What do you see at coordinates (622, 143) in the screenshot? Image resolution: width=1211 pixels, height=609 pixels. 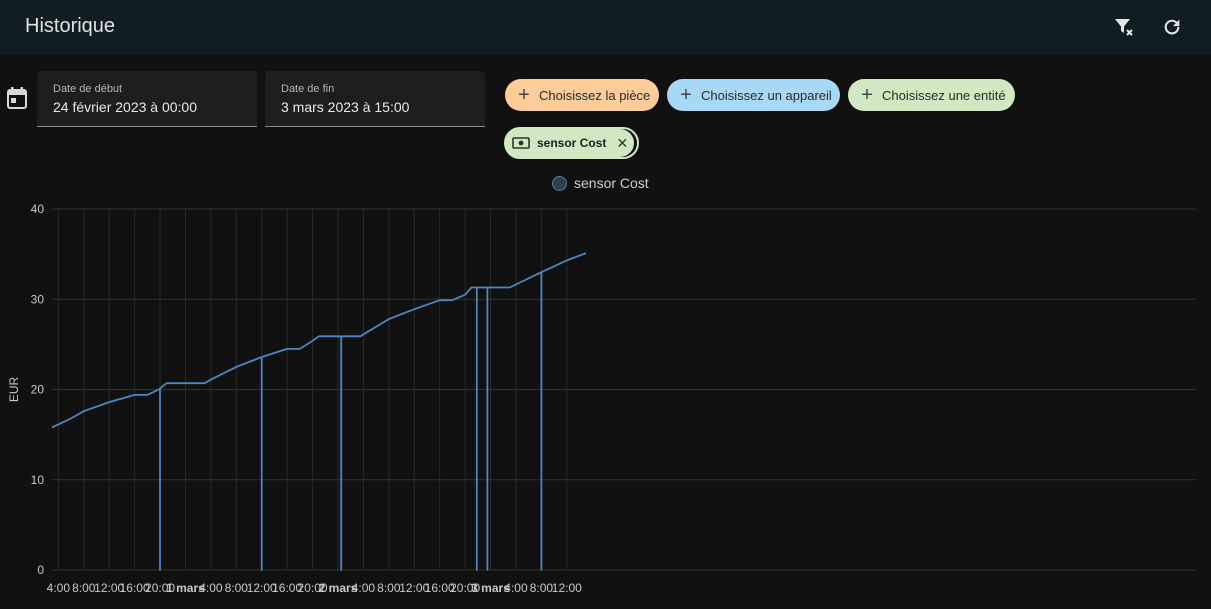 I see `close-icon: ✕` at bounding box center [622, 143].